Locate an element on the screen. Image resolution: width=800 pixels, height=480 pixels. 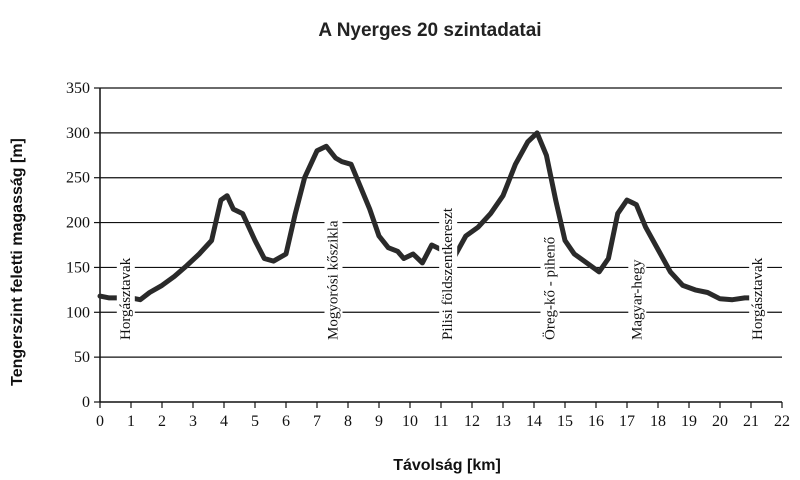
x-tick-label: 16 is located at coordinates (596, 421).